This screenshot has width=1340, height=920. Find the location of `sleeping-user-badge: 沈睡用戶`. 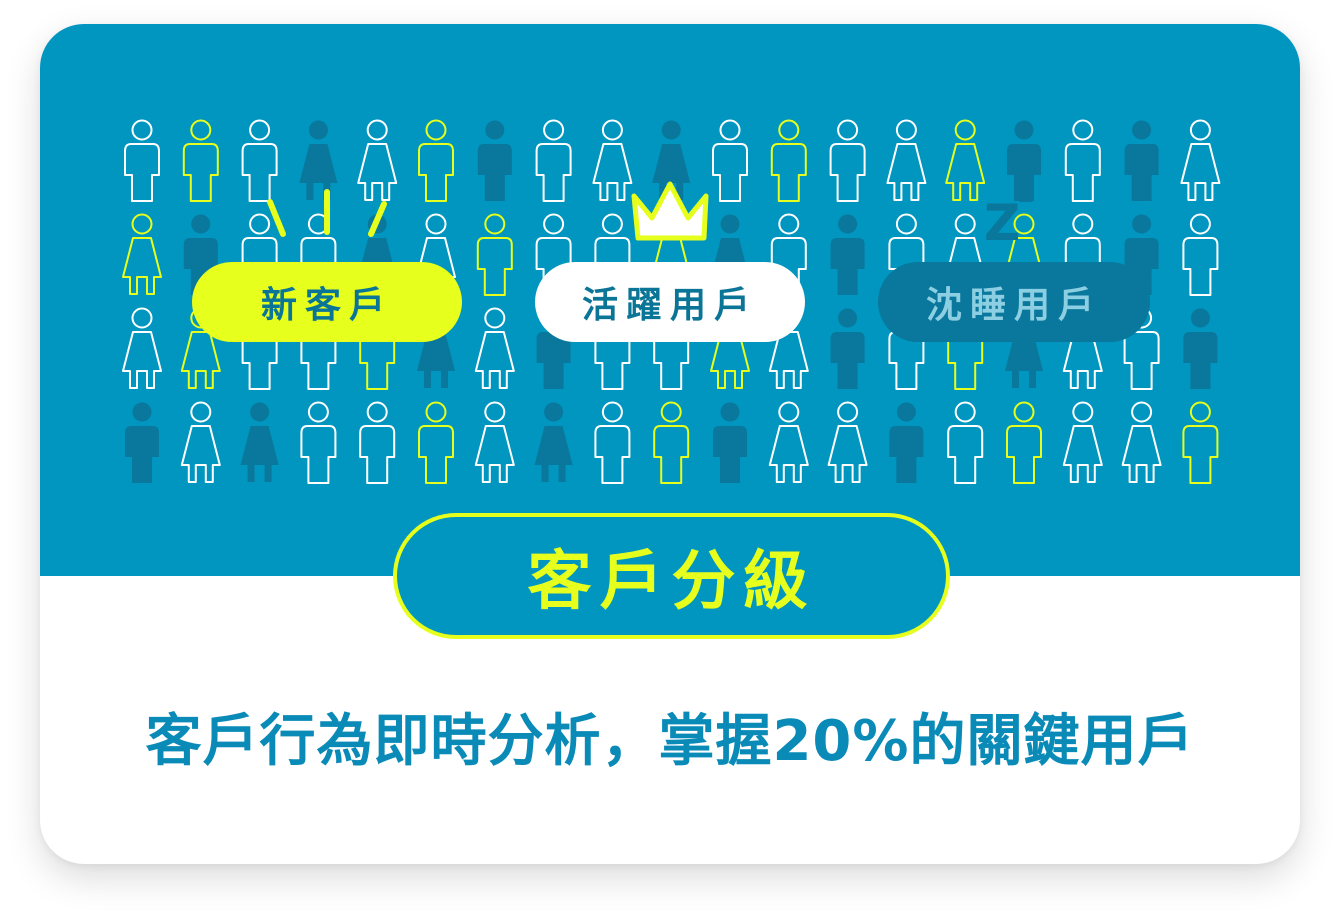

sleeping-user-badge: 沈睡用戶 is located at coordinates (1014, 302).